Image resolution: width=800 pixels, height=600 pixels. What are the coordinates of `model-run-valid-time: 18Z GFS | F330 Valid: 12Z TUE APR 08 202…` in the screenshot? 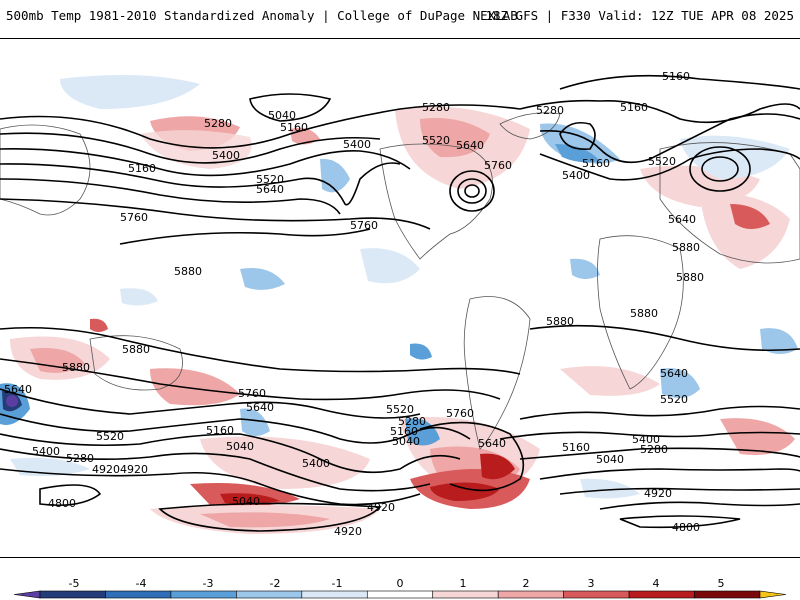 It's located at (639, 15).